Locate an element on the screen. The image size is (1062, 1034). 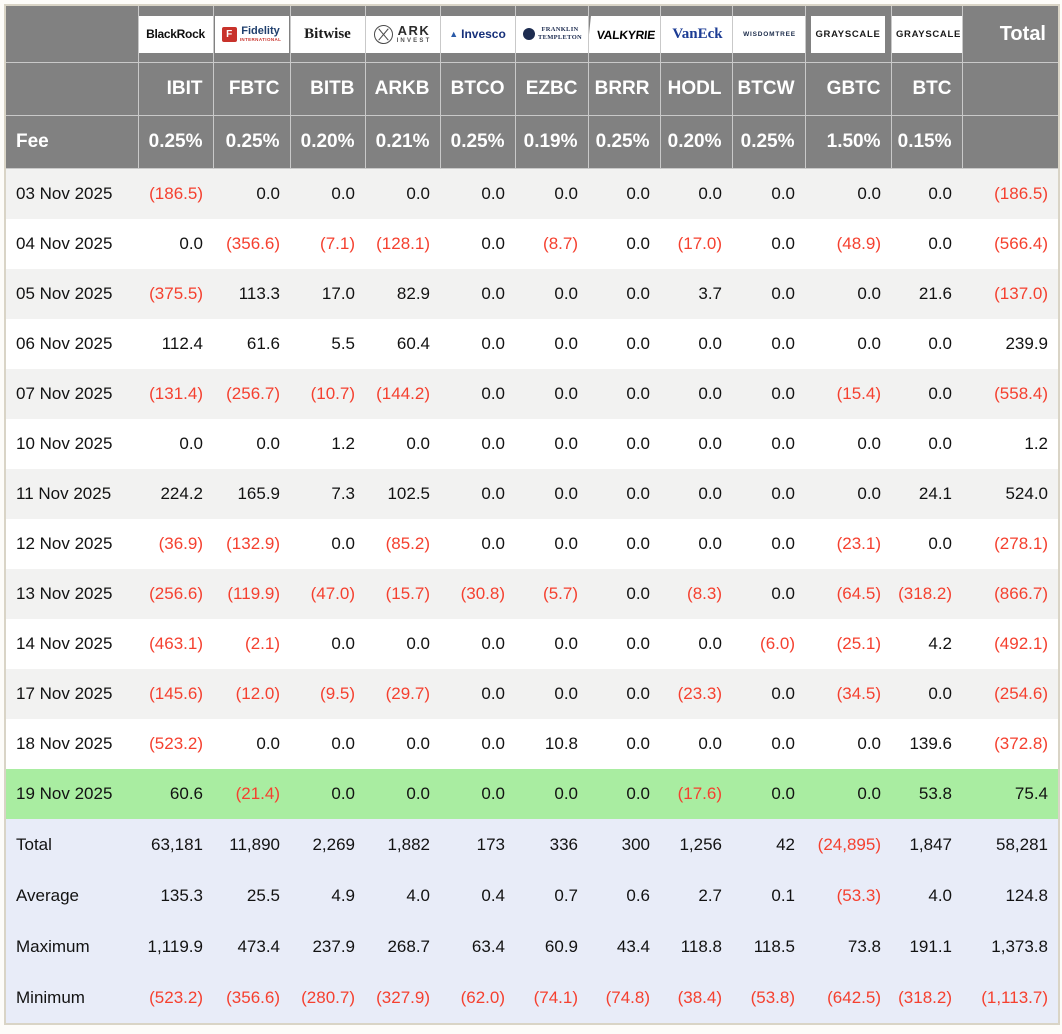
bitwise-logo: Bitwise is located at coordinates (327, 34).